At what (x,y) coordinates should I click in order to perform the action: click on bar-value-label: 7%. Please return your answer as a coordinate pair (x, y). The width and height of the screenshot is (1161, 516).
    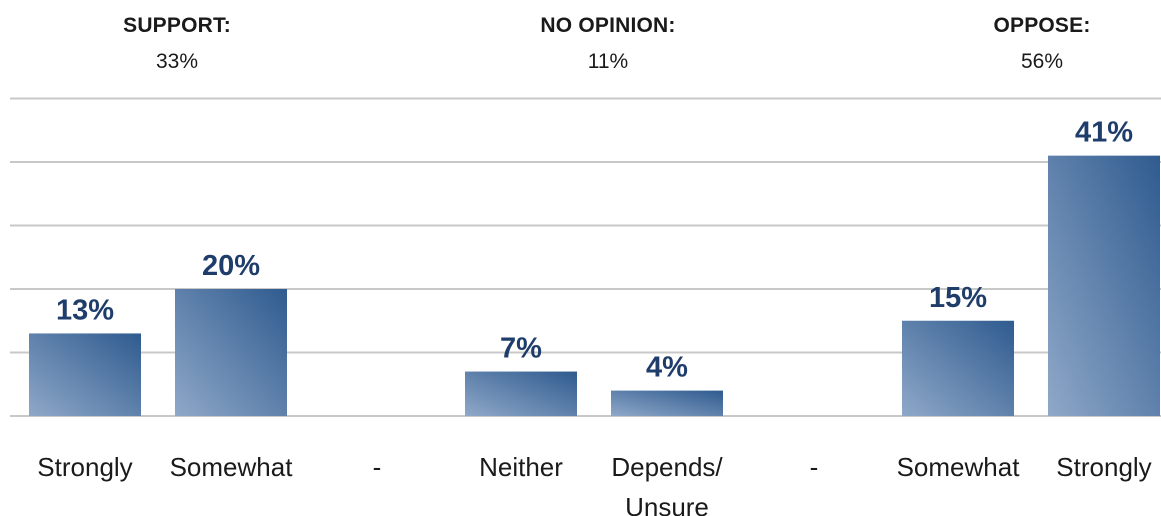
    Looking at the image, I should click on (521, 349).